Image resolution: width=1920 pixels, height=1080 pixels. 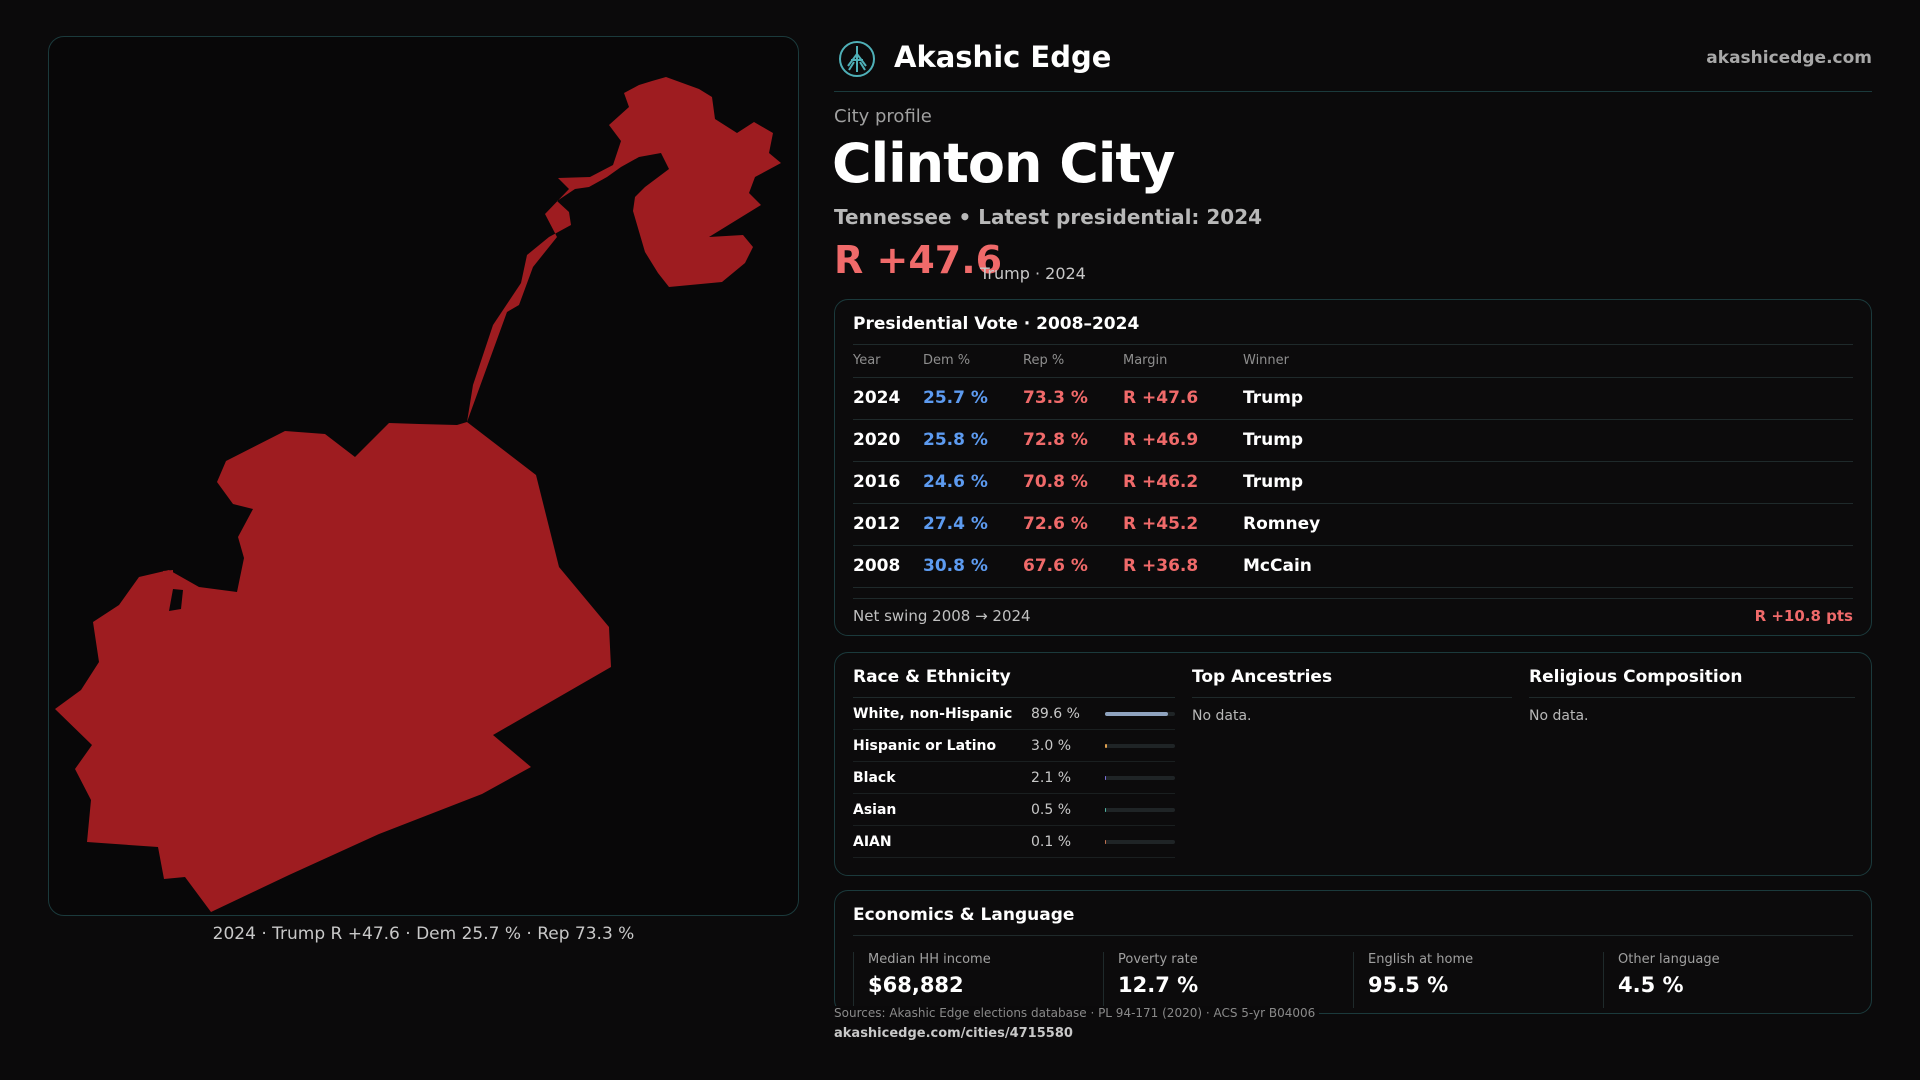 I want to click on rep-cell: 73.3 %, so click(x=1073, y=398).